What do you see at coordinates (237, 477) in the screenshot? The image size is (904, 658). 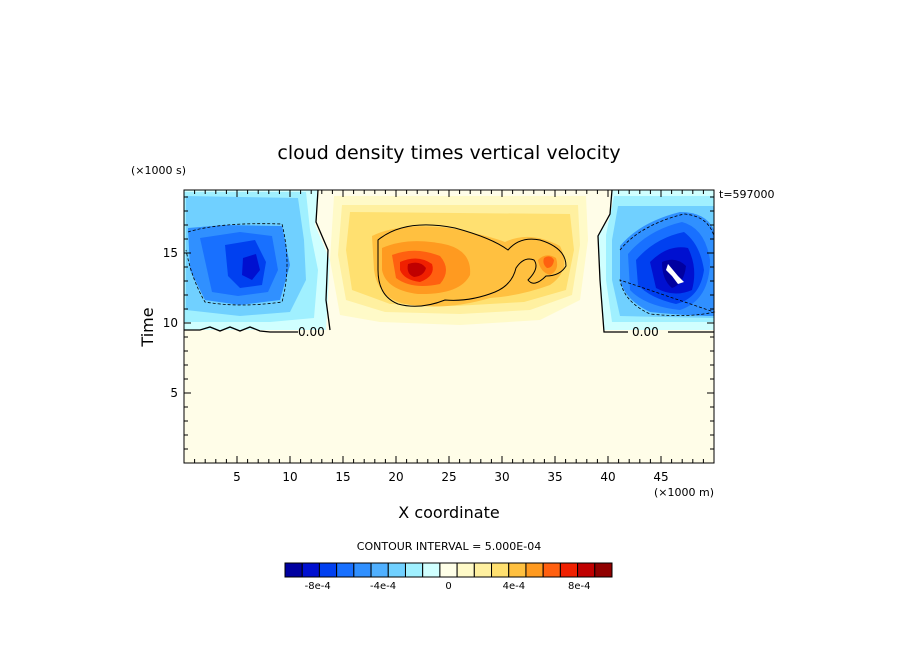 I see `x-tick-label: 5` at bounding box center [237, 477].